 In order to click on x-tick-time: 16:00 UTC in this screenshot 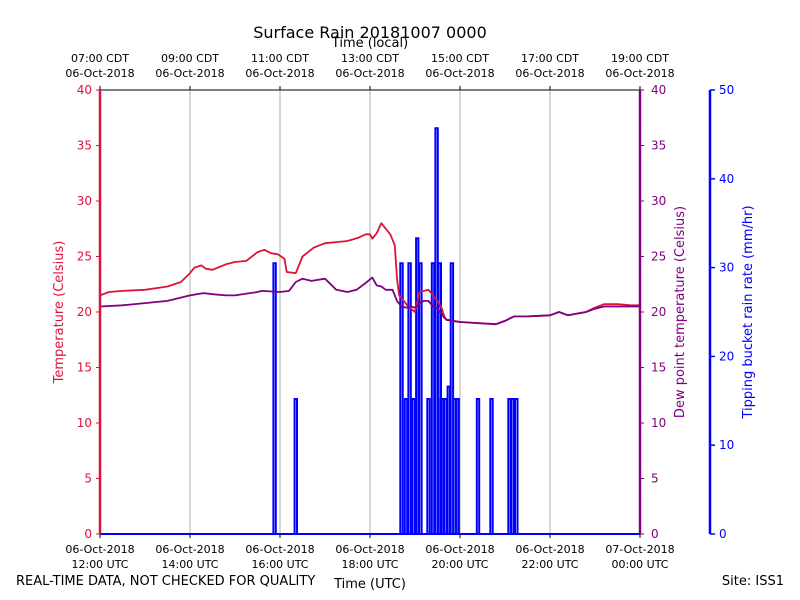, I will do `click(279, 564)`.